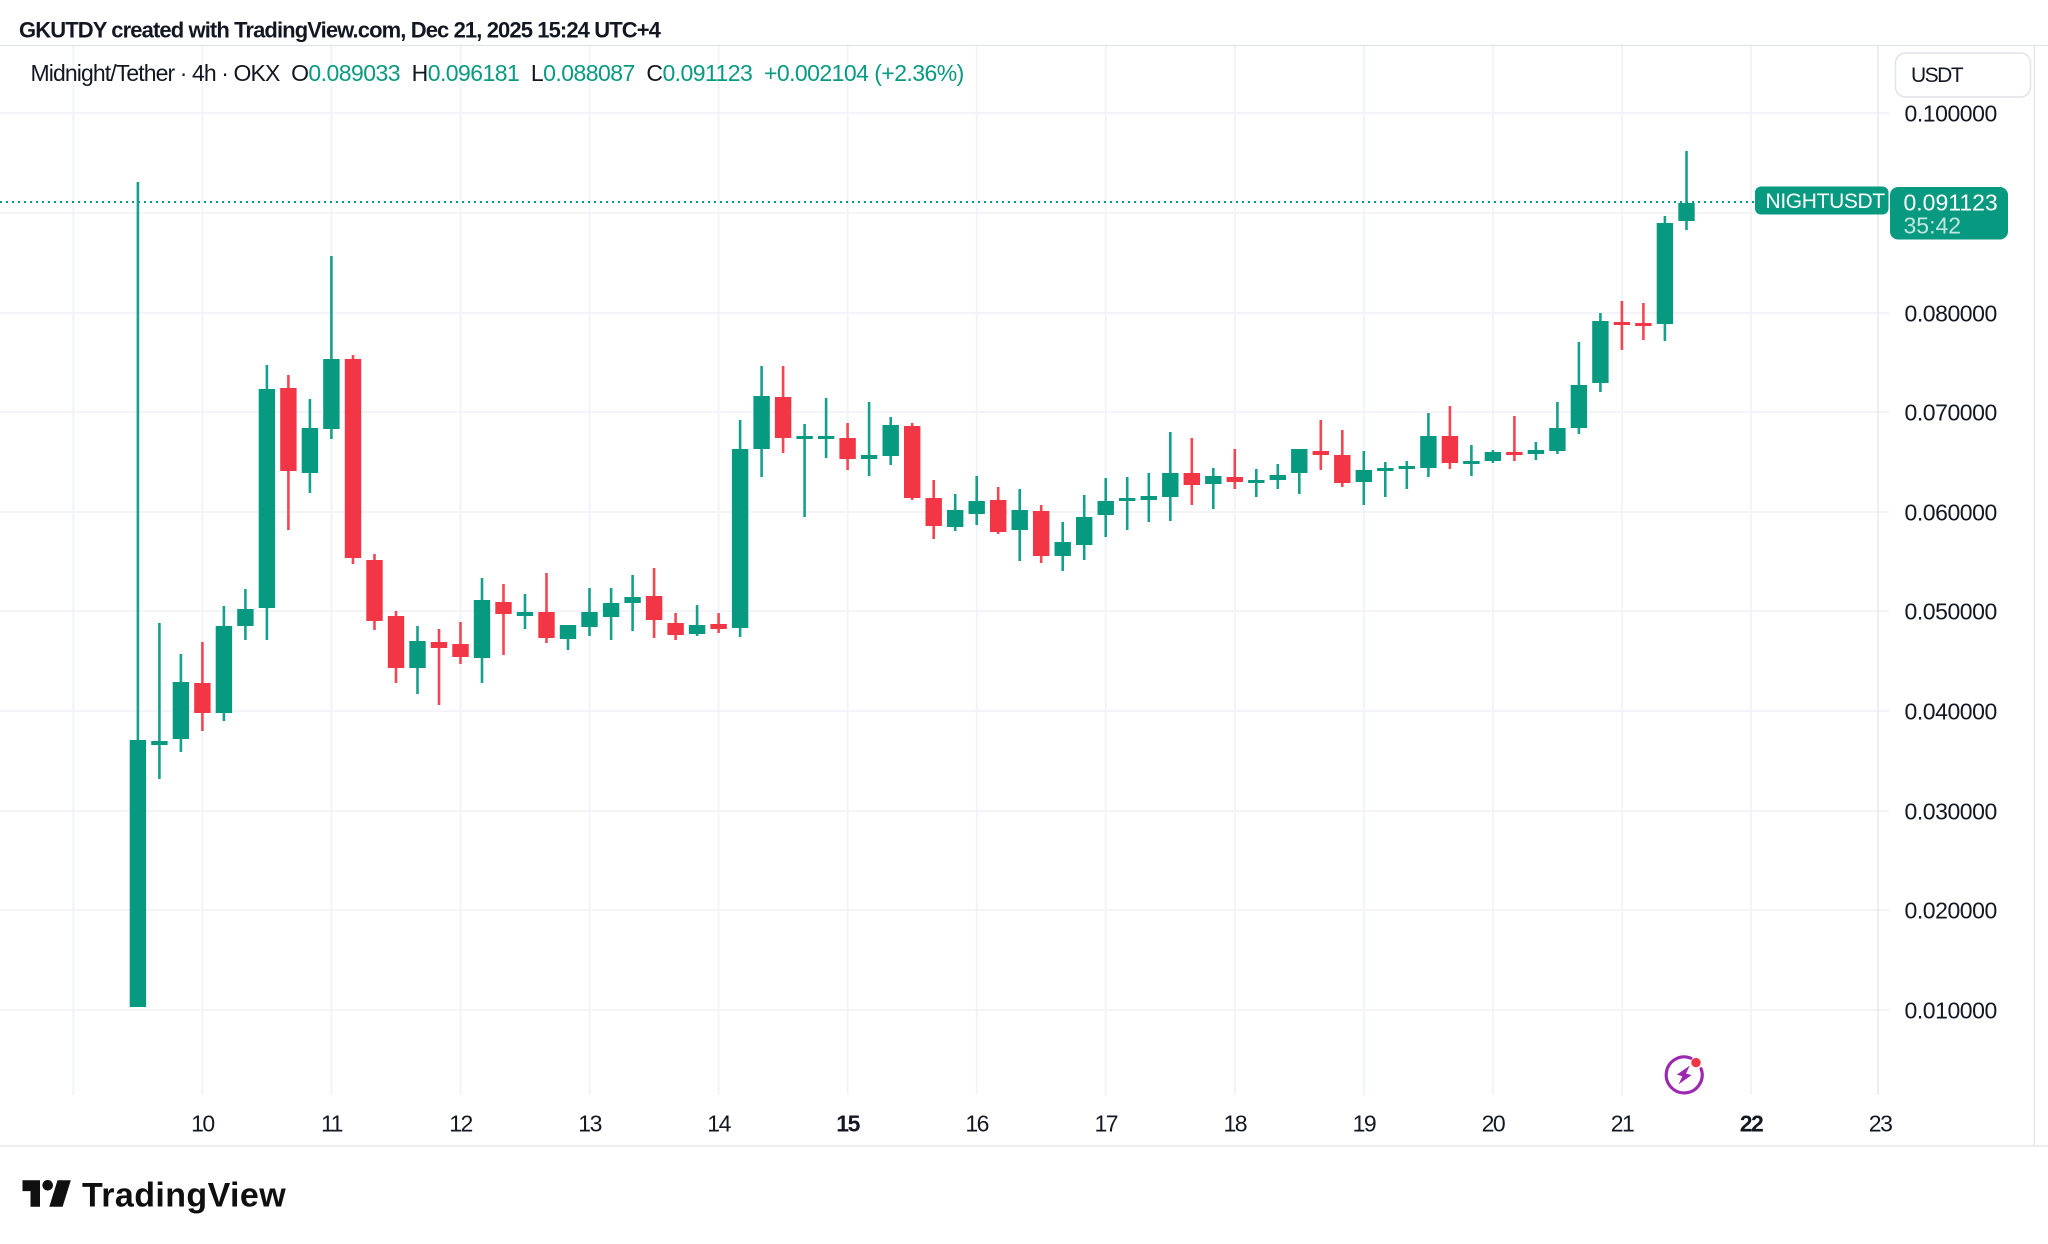 Image resolution: width=2048 pixels, height=1244 pixels. What do you see at coordinates (202, 1124) in the screenshot?
I see `svg-text: 10` at bounding box center [202, 1124].